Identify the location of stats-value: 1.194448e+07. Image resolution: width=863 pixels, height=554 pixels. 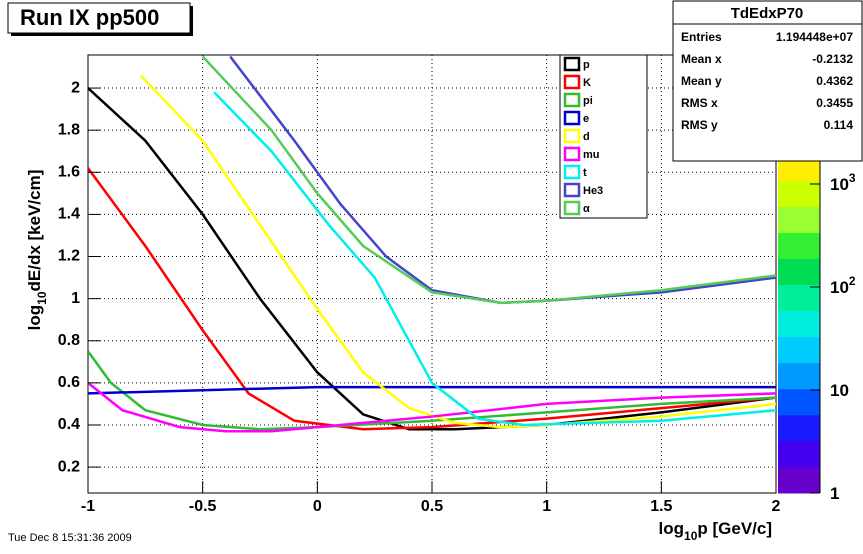
(814, 37).